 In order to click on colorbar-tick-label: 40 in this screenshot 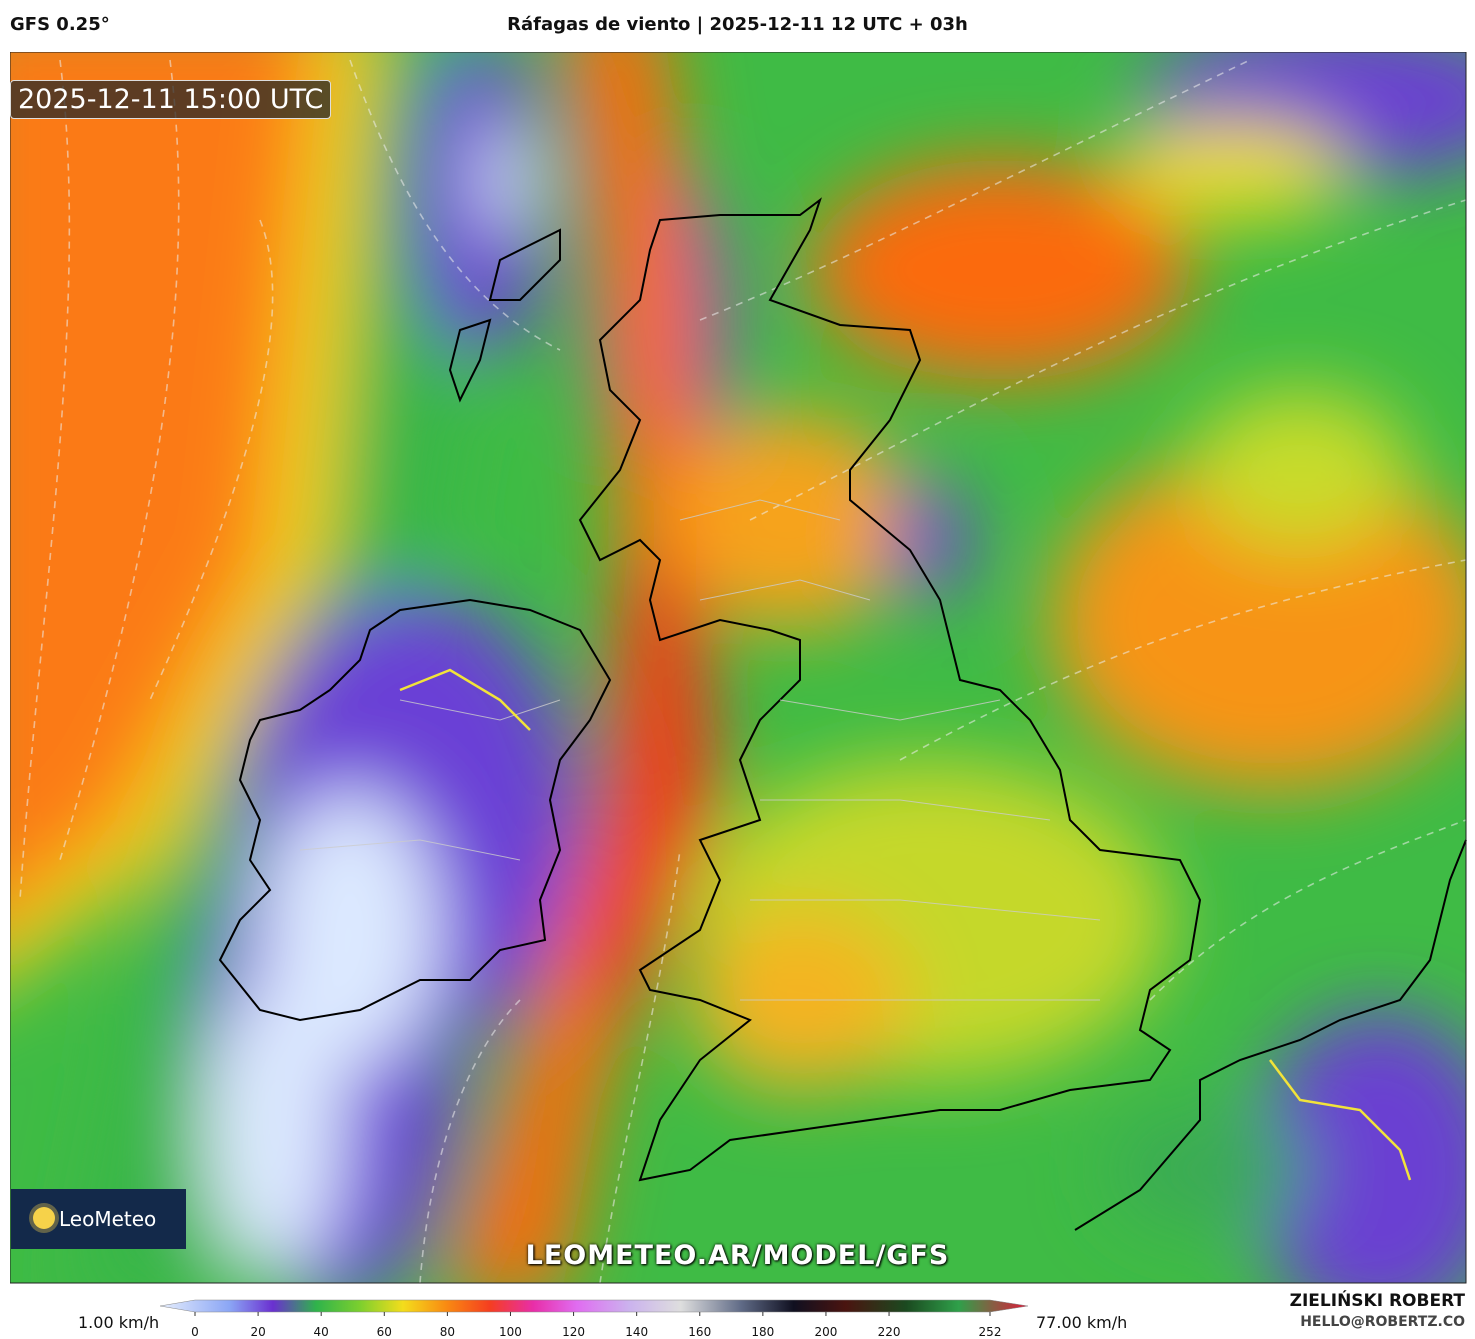, I will do `click(321, 1332)`.